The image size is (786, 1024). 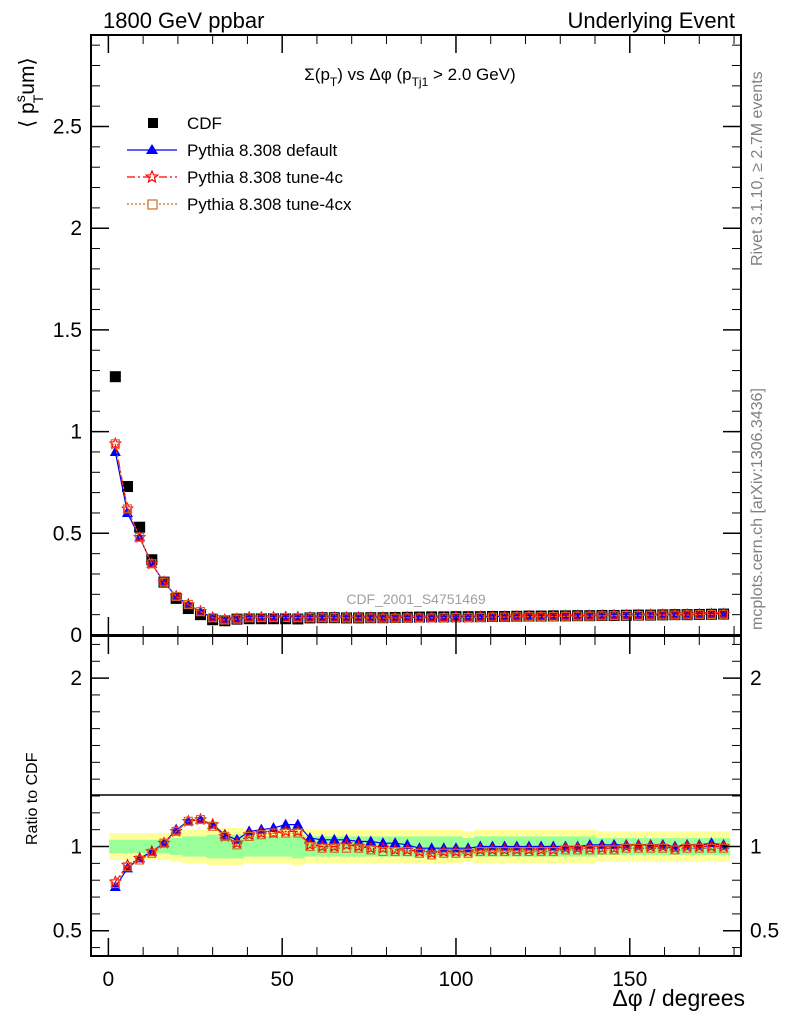 What do you see at coordinates (76, 432) in the screenshot?
I see `ytick-label-2: 1` at bounding box center [76, 432].